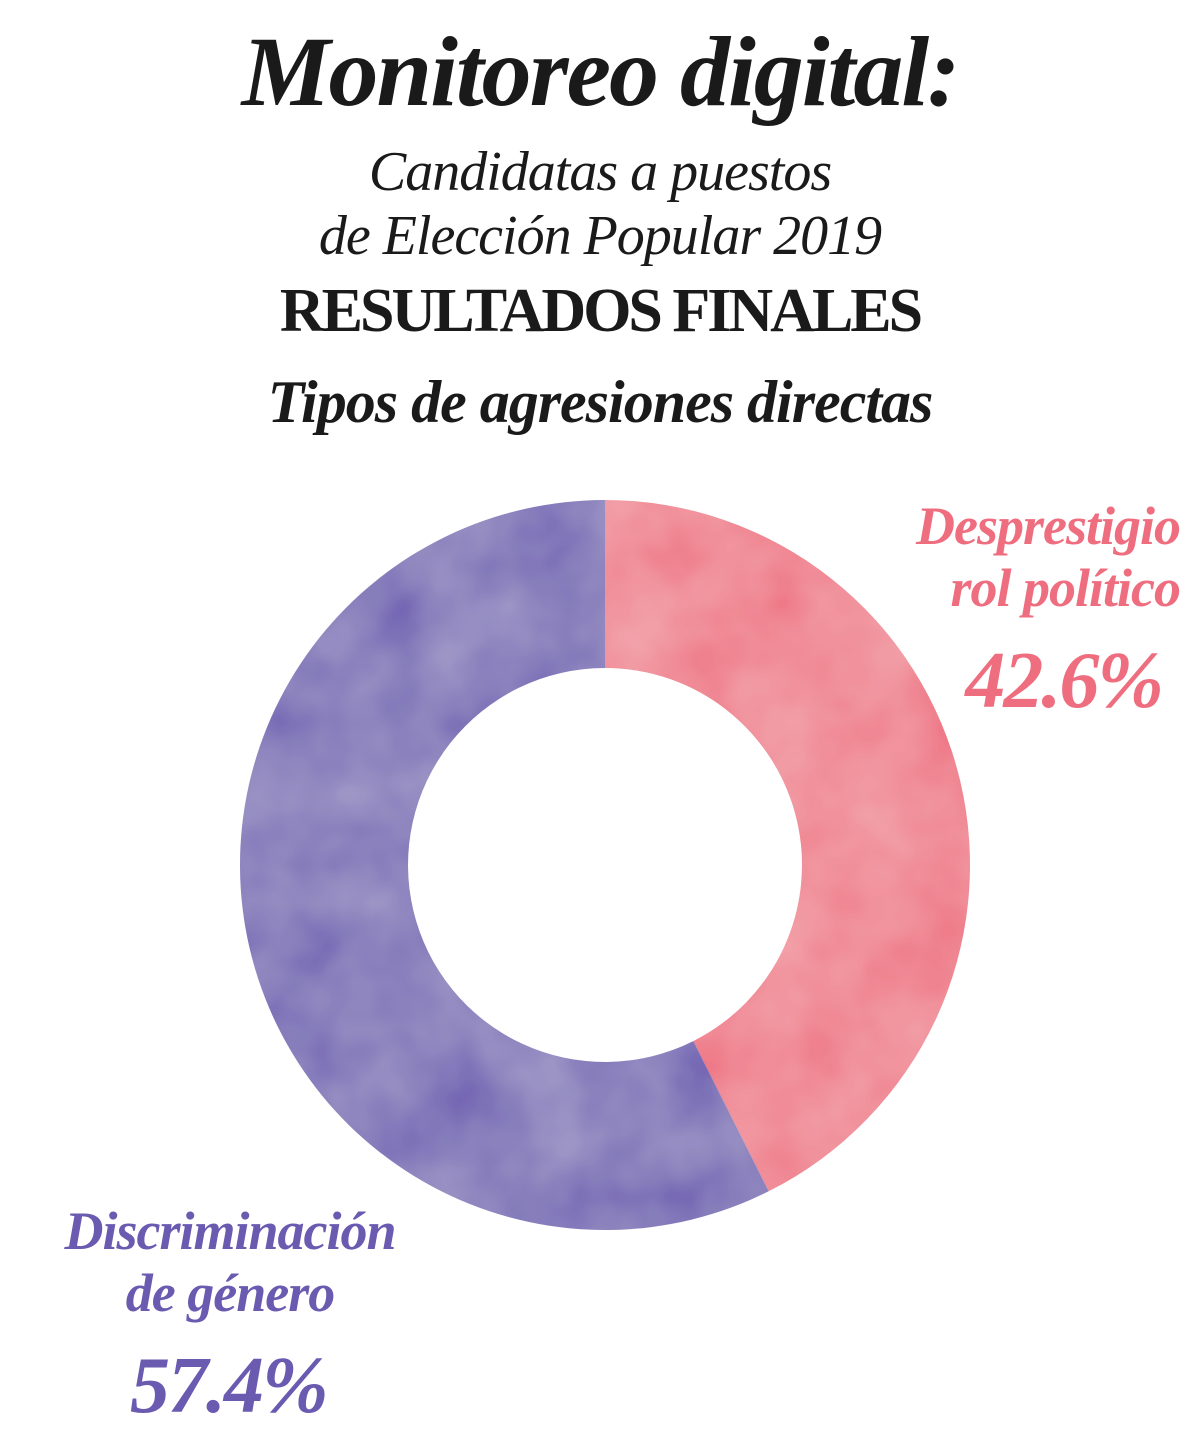 The width and height of the screenshot is (1200, 1450). I want to click on label-desprestigio-percent: 42.6%, so click(1064, 681).